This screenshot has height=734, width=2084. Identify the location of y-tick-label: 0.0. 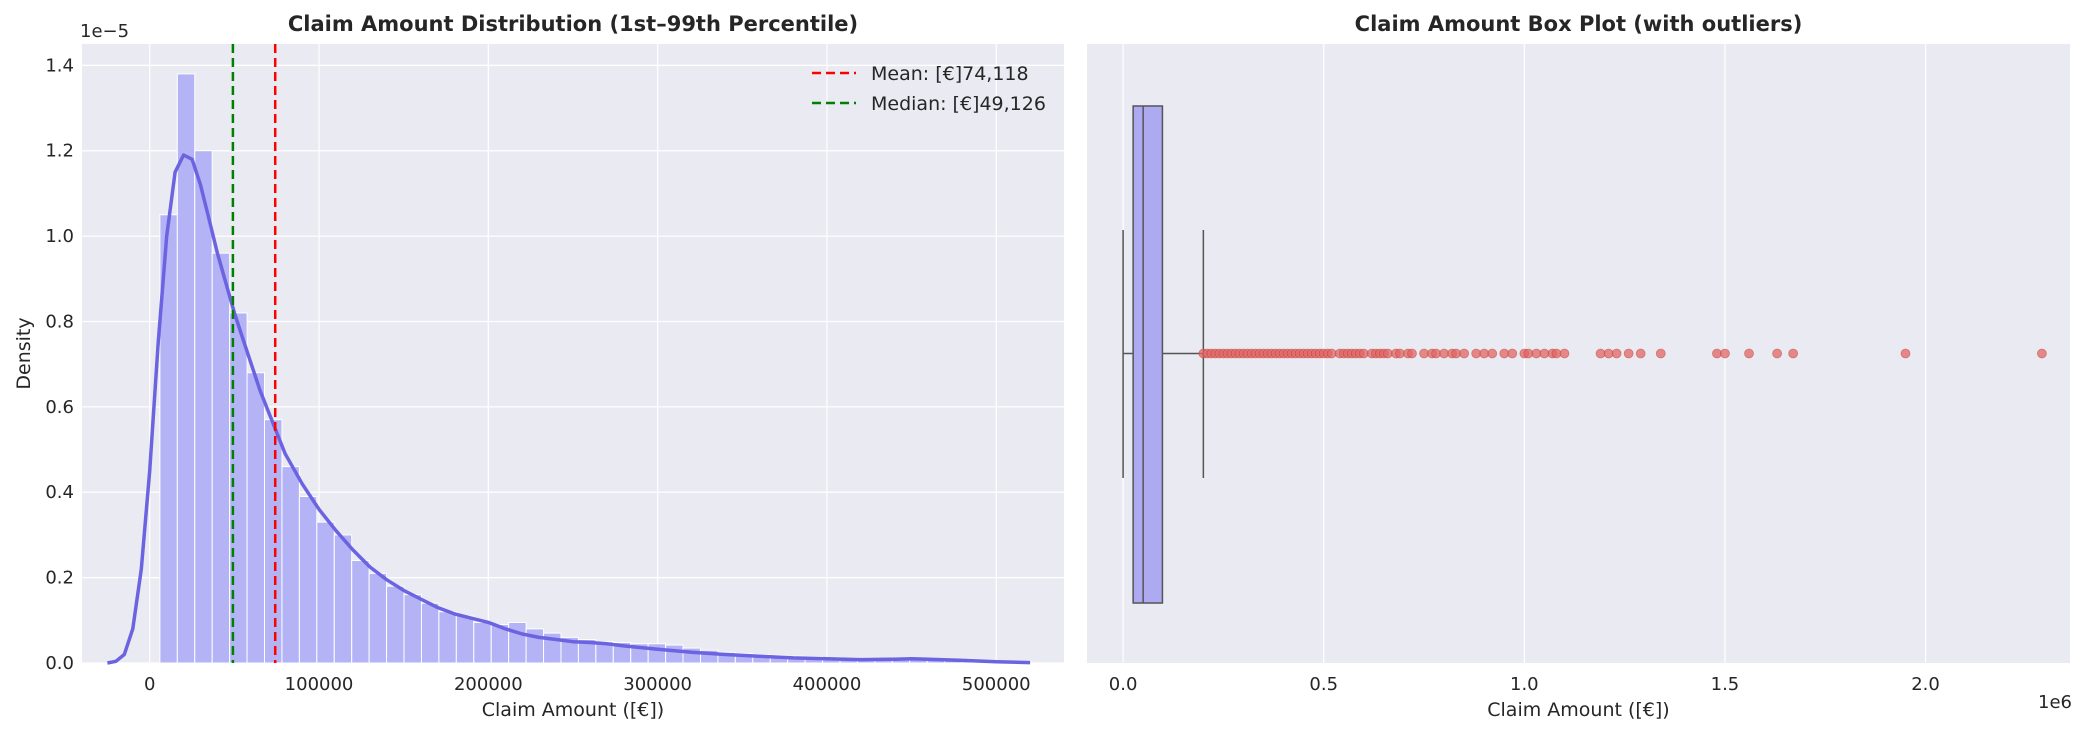
(59, 663).